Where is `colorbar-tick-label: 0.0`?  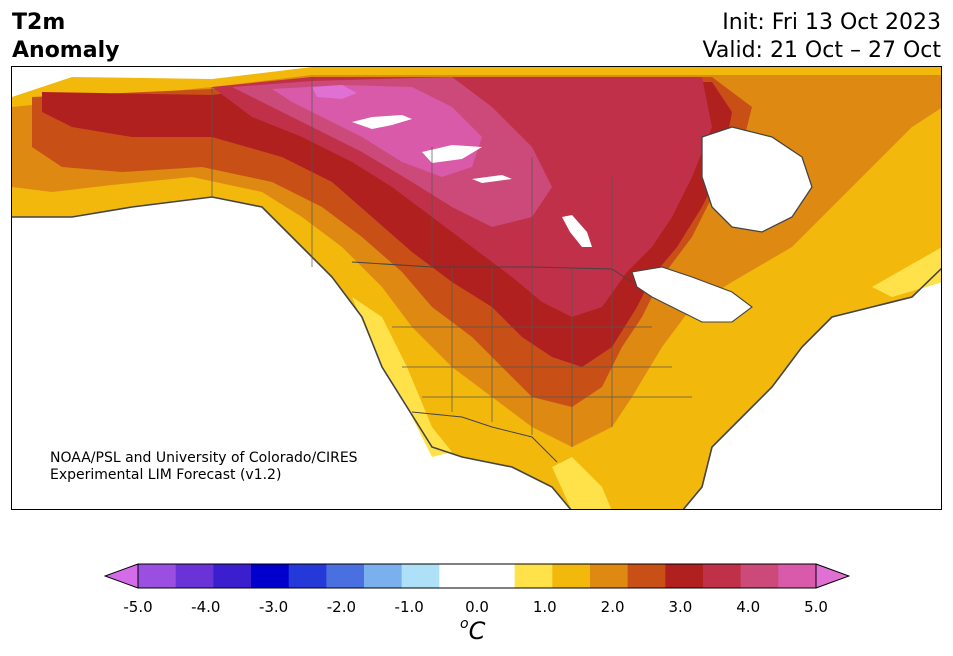
colorbar-tick-label: 0.0 is located at coordinates (477, 607).